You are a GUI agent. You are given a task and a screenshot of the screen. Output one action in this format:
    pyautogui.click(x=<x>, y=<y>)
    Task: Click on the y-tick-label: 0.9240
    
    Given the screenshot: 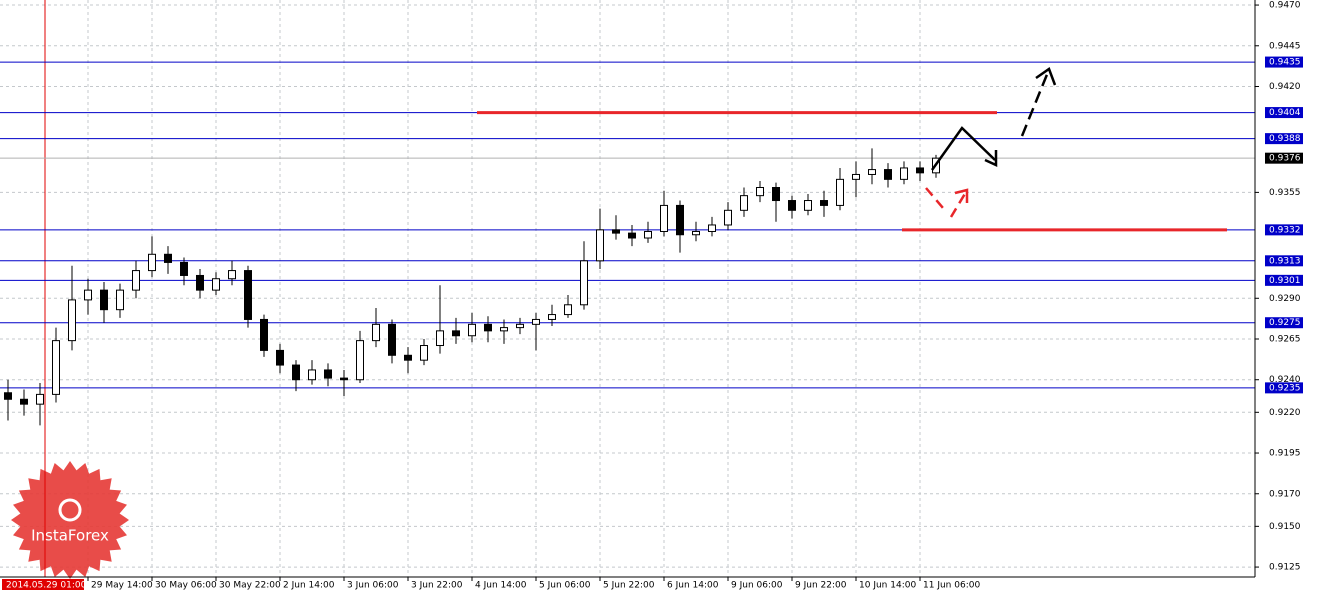 What is the action you would take?
    pyautogui.click(x=1285, y=380)
    